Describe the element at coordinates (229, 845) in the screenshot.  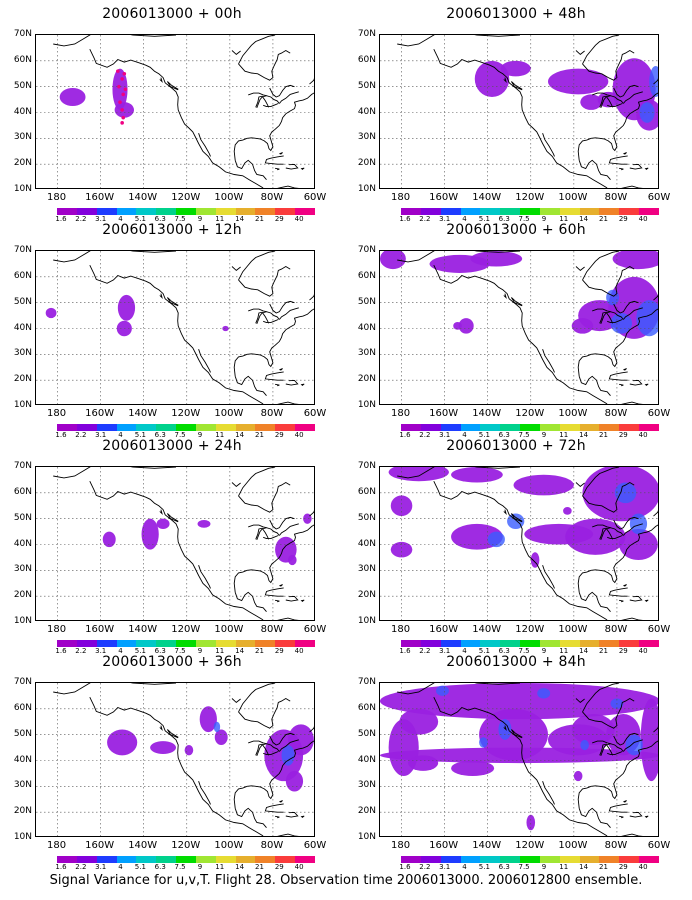
I see `lon-label: 100W` at that location.